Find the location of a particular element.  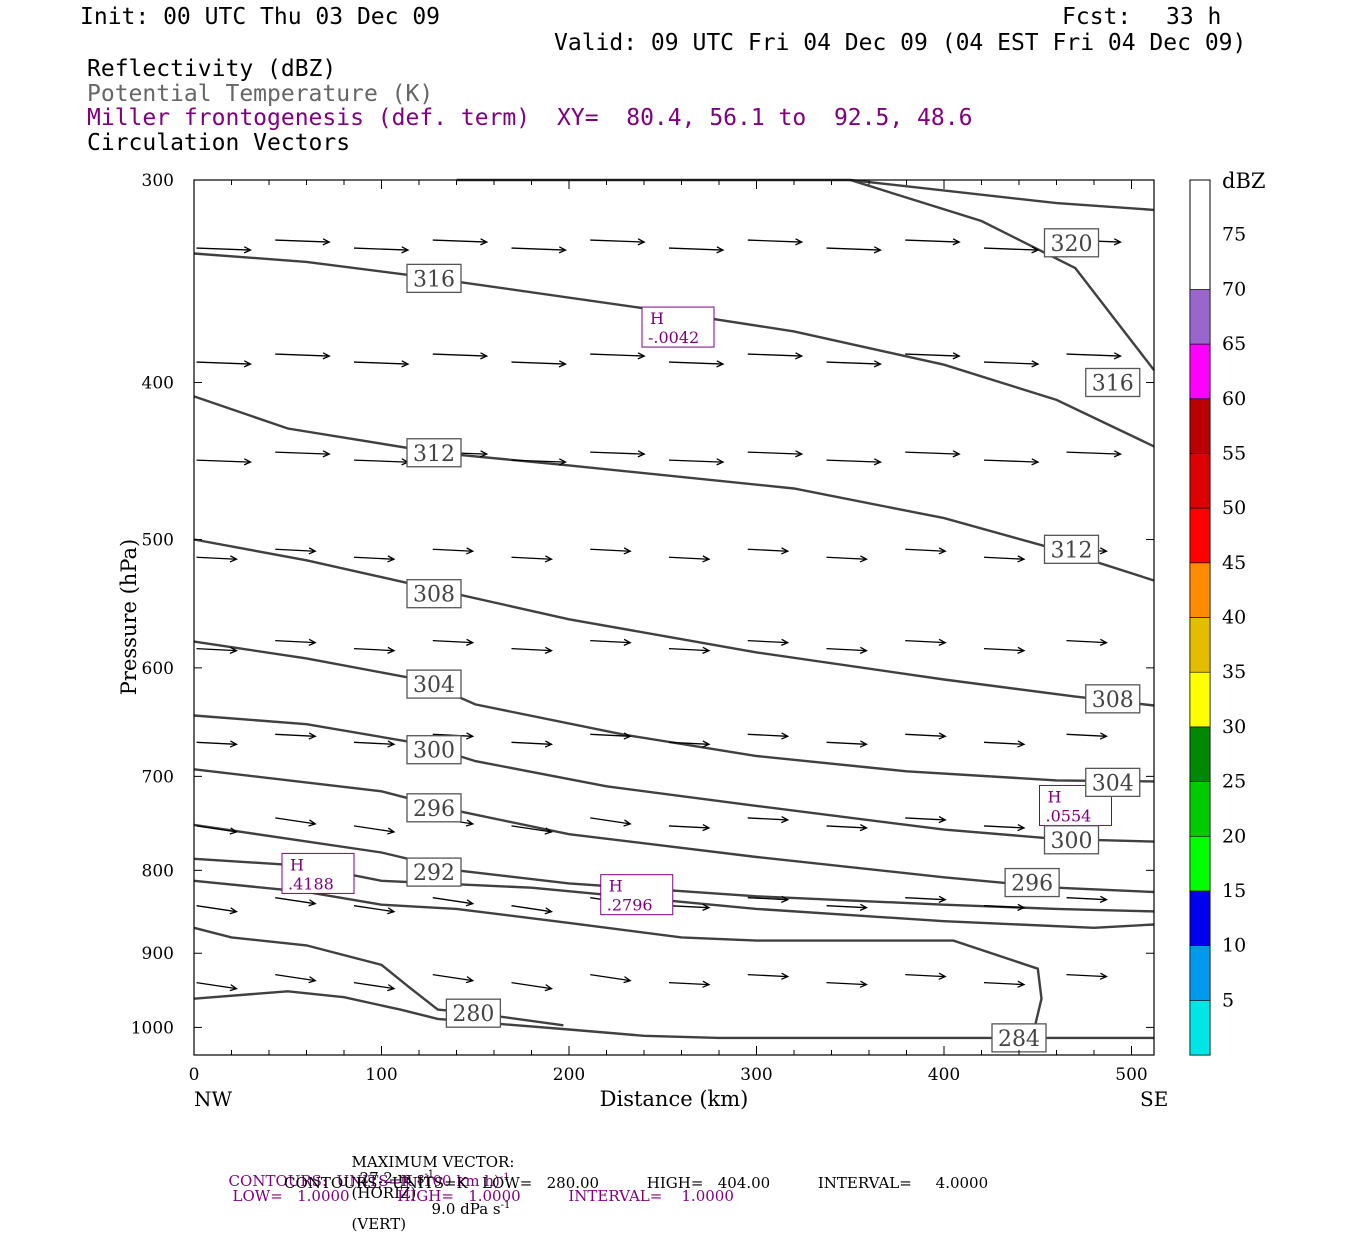

frontogenesis-value: .4188 is located at coordinates (311, 883).